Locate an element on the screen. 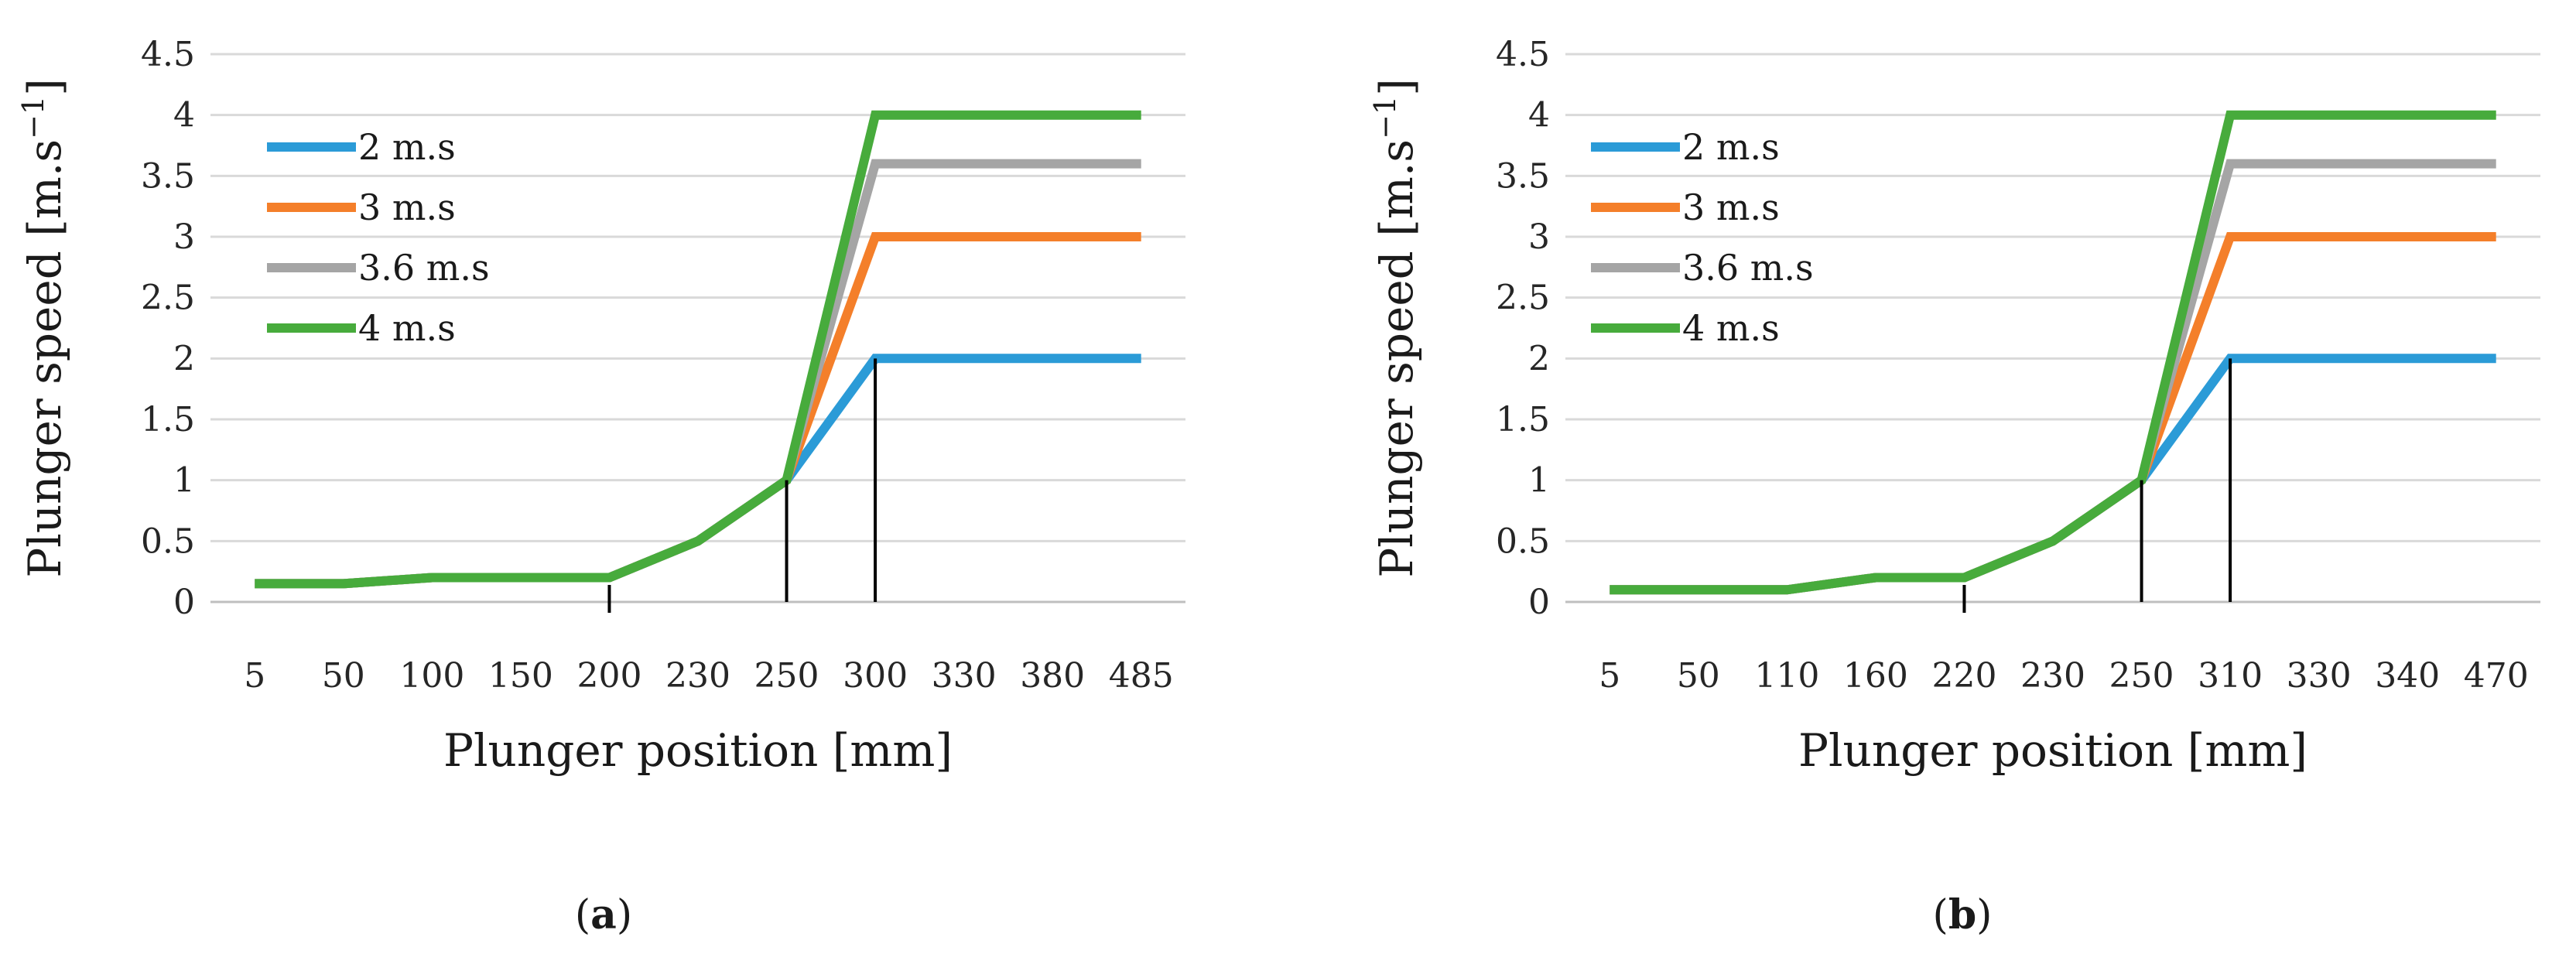  x-tick-label: 300 is located at coordinates (876, 676).